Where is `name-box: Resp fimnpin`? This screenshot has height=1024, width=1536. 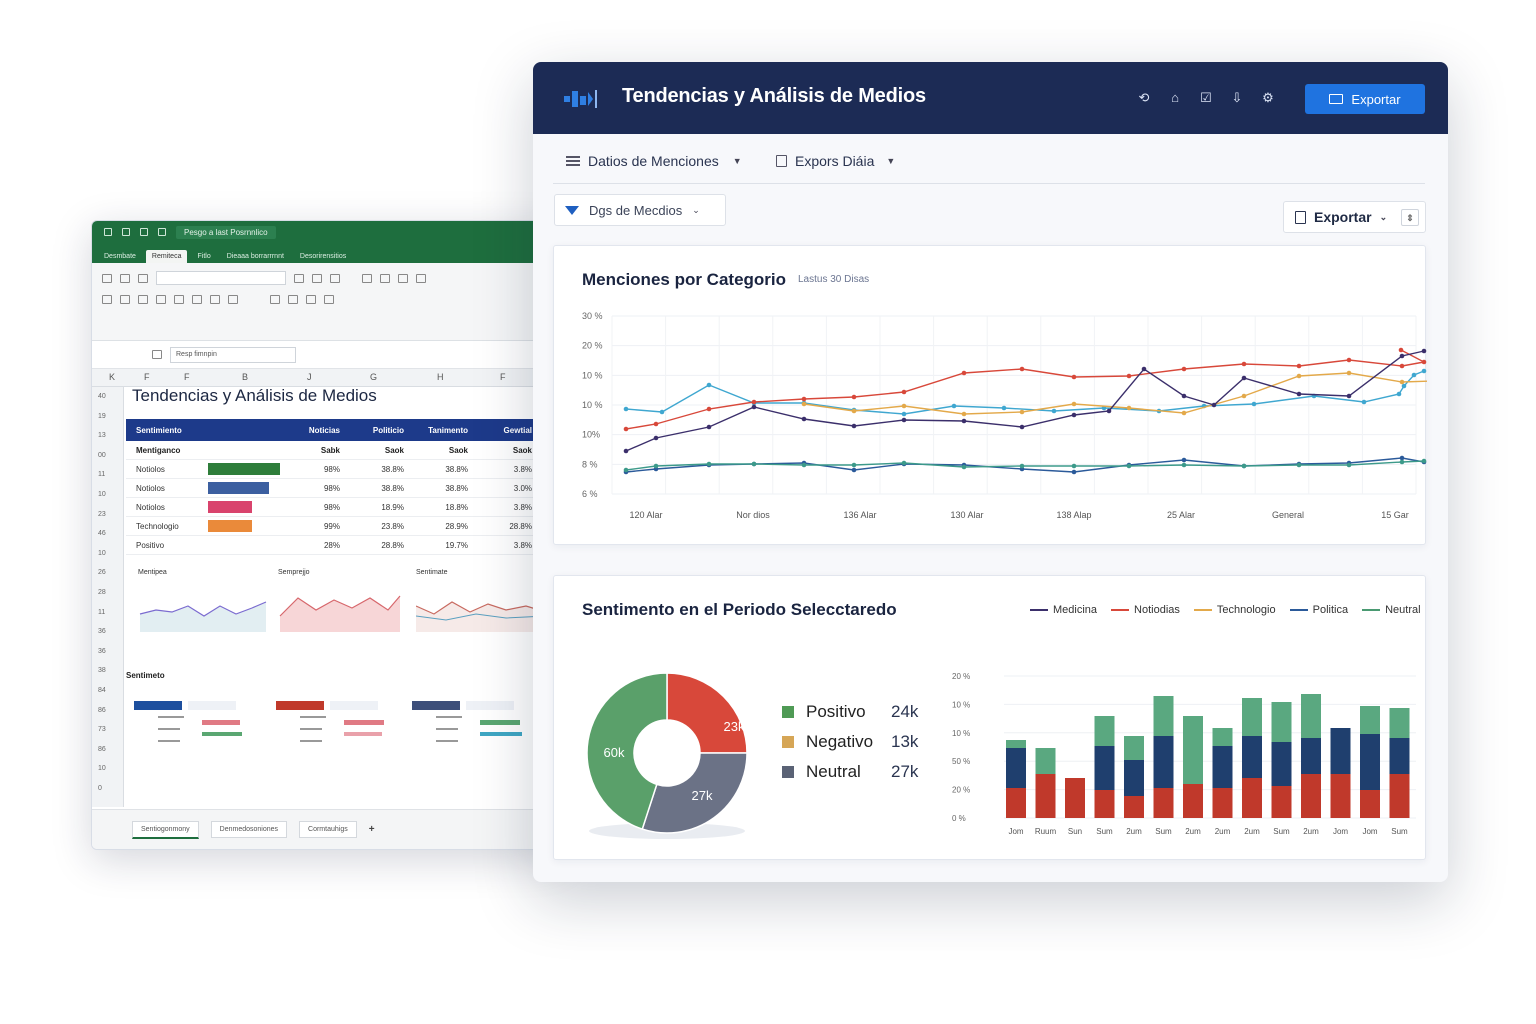 name-box: Resp fimnpin is located at coordinates (233, 354).